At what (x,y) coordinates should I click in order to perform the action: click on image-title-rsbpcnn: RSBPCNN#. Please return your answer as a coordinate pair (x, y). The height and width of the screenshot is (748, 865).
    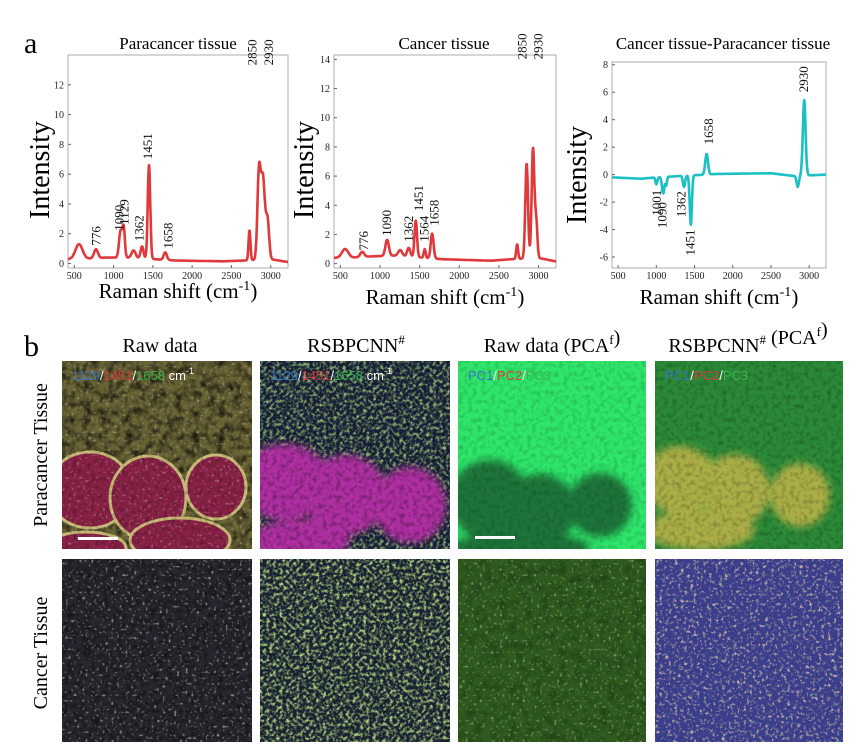
    Looking at the image, I should click on (356, 344).